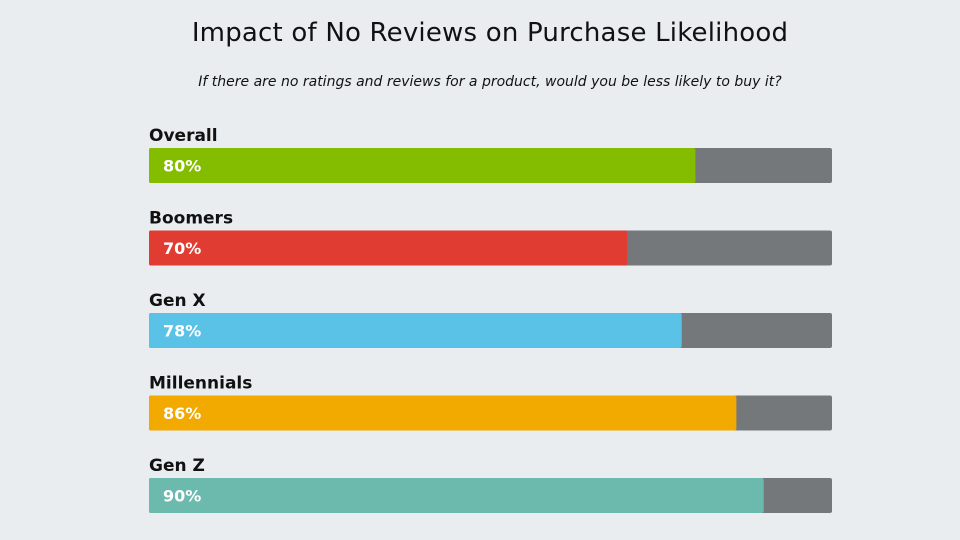  Describe the element at coordinates (182, 331) in the screenshot. I see `value-label-gen-x: 78%` at that location.